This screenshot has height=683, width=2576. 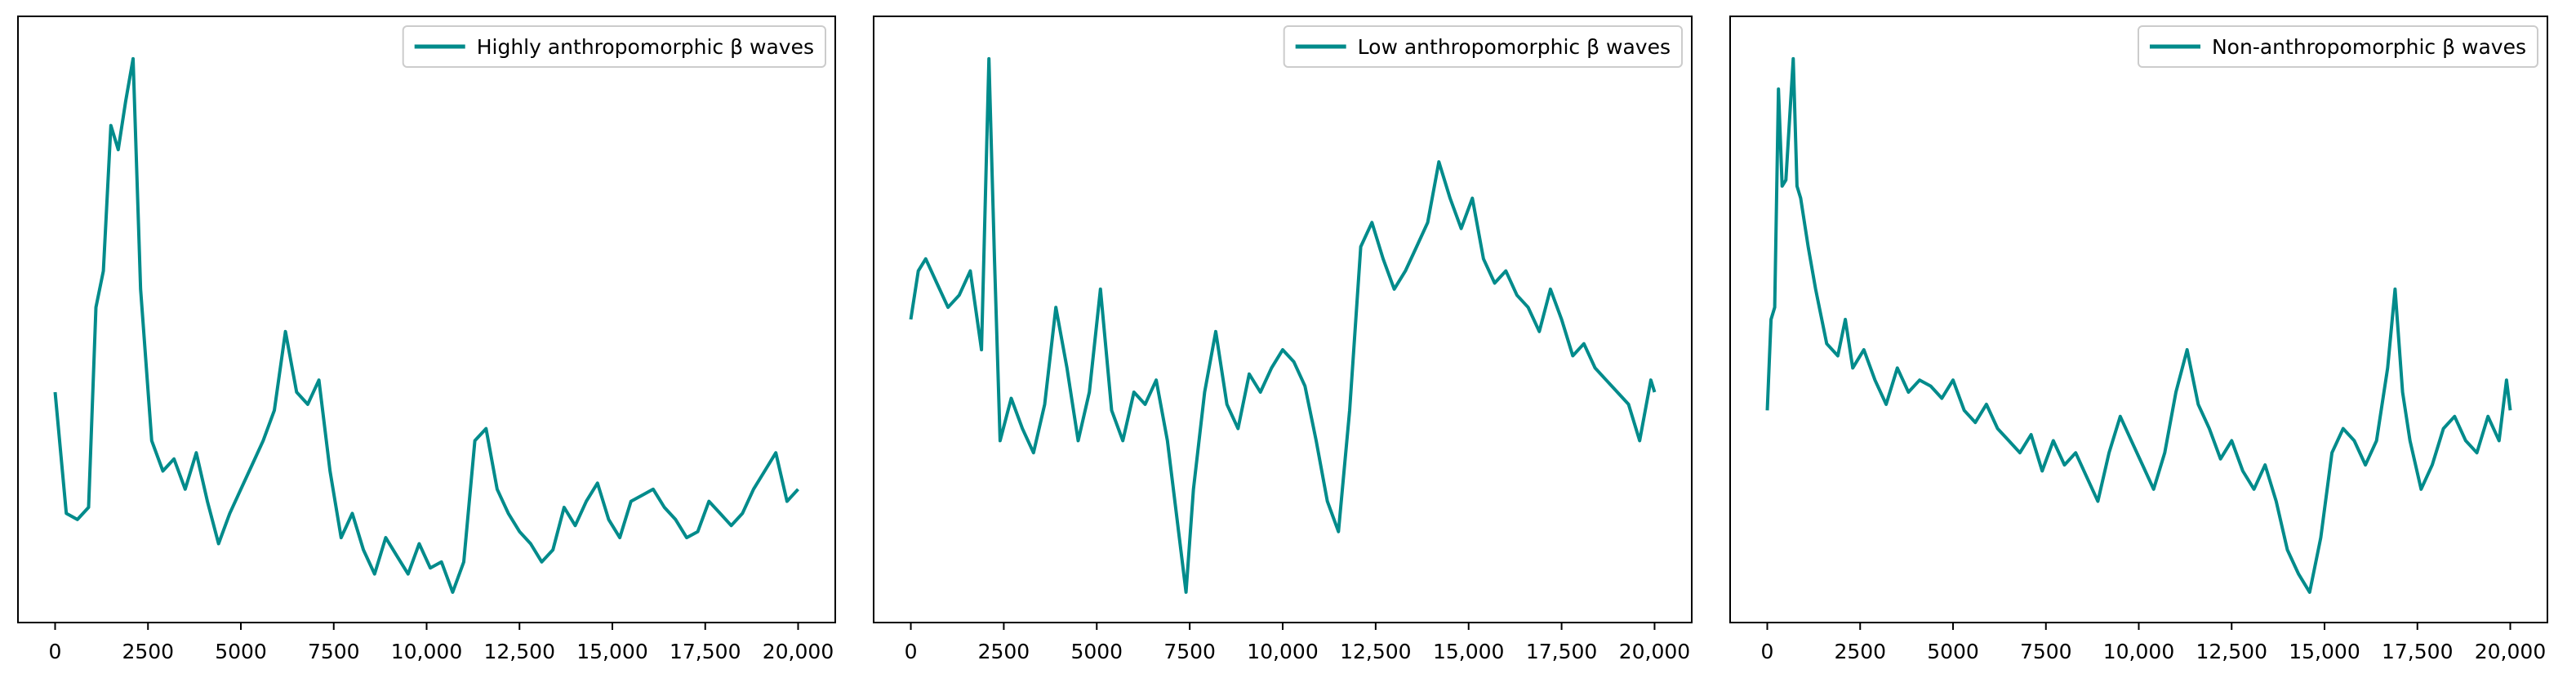 I want to click on legend-label: Highly anthropomorphic β waves, so click(x=645, y=47).